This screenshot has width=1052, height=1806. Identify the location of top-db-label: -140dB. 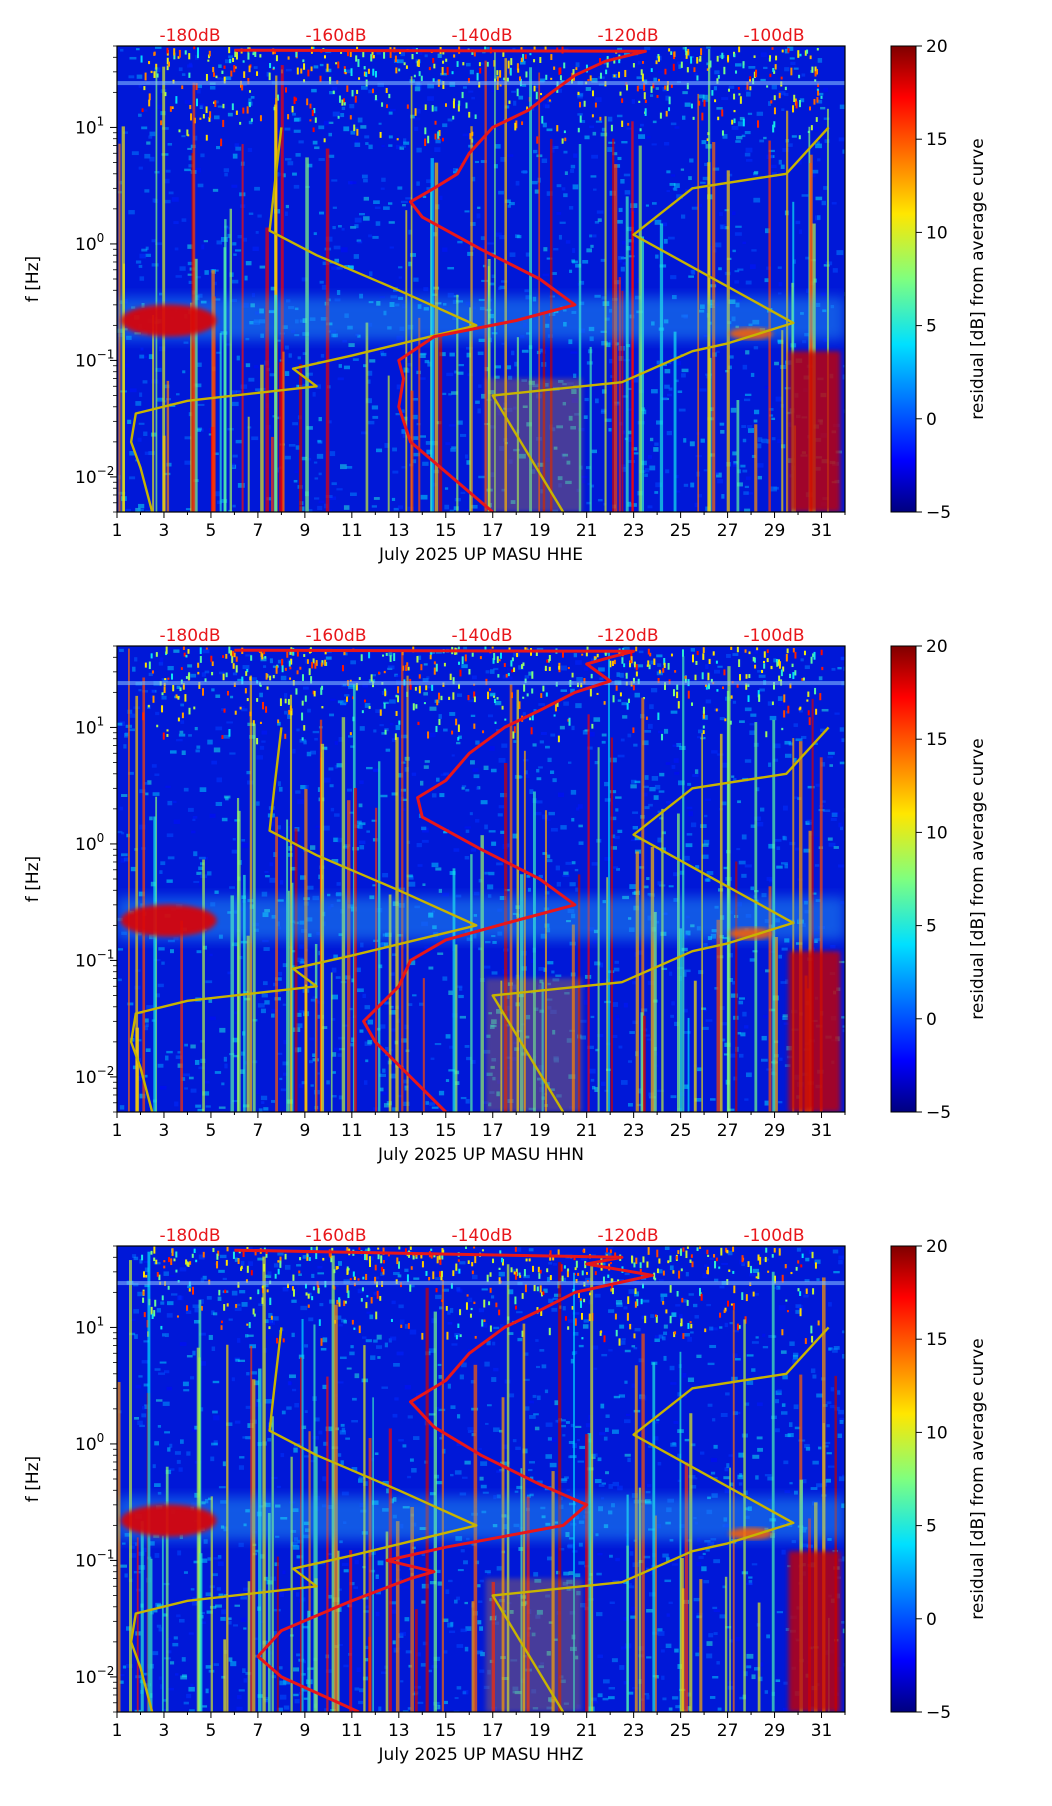
(481, 636).